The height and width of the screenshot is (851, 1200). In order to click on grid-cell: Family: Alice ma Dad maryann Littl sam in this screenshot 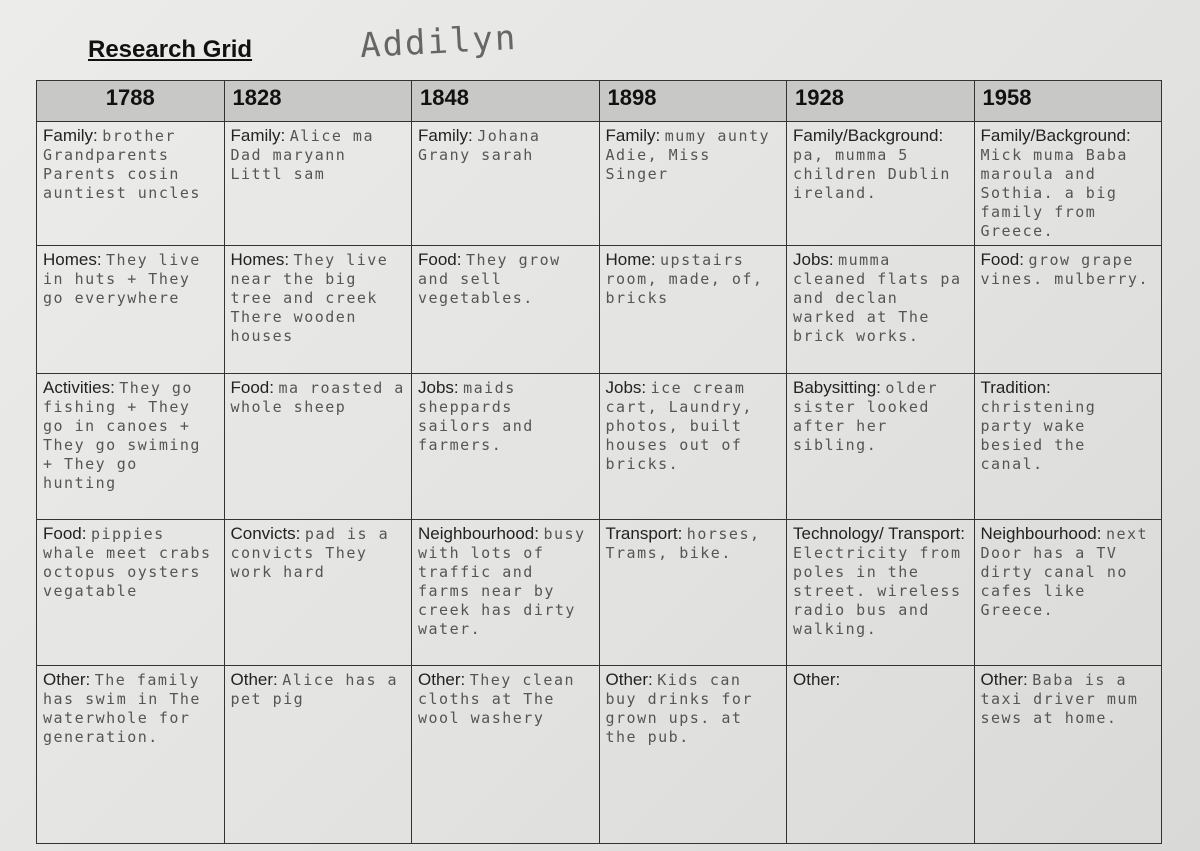, I will do `click(317, 183)`.